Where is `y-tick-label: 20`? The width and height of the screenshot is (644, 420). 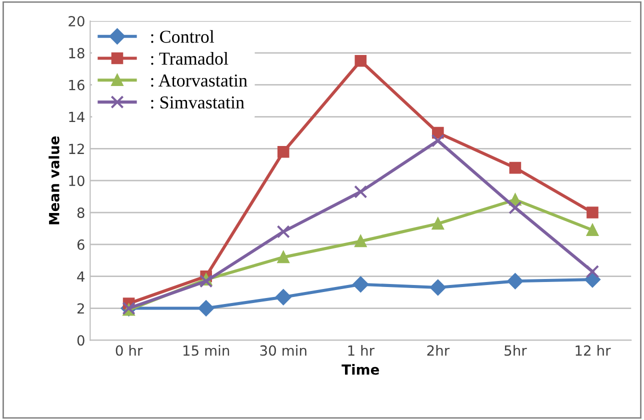
y-tick-label: 20 is located at coordinates (76, 21).